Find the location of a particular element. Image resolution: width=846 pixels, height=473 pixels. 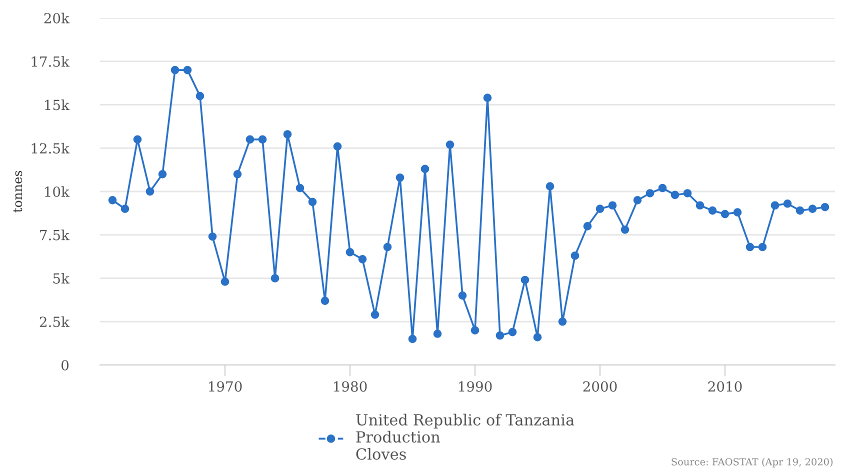

y-tick-label: 17.5k is located at coordinates (51, 61).